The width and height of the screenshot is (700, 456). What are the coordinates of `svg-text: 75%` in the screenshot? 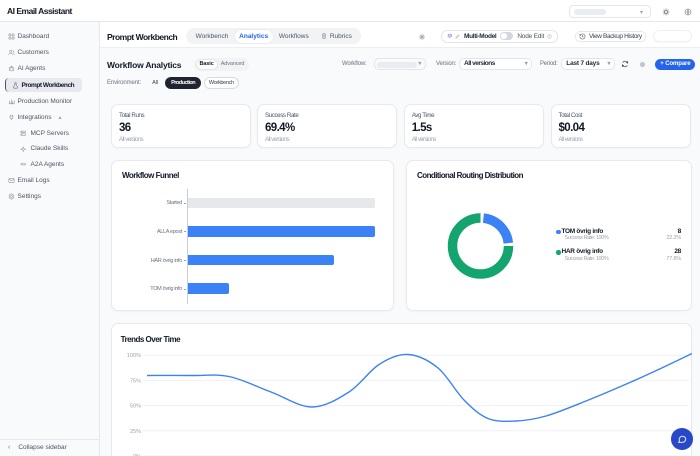 It's located at (135, 381).